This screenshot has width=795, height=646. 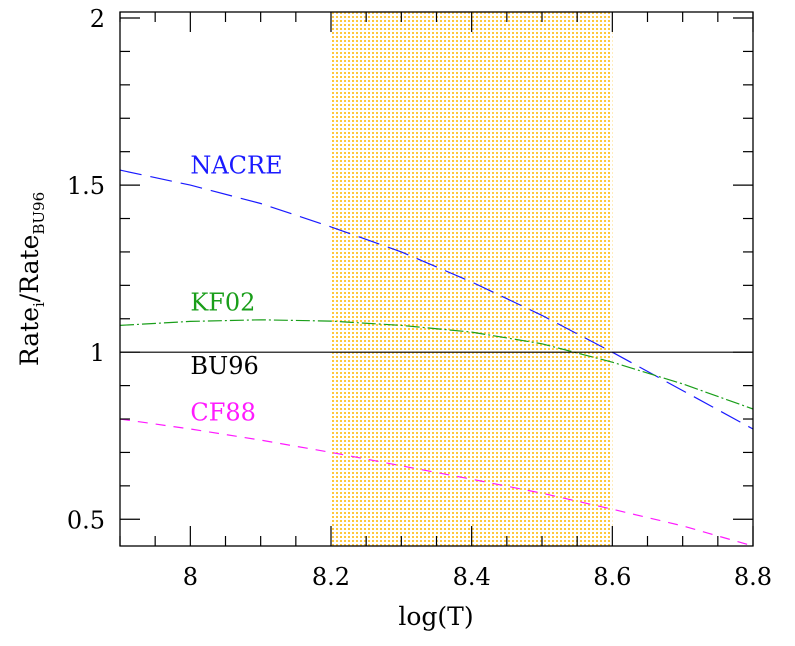 What do you see at coordinates (86, 186) in the screenshot?
I see `y-tick-label: 1.5` at bounding box center [86, 186].